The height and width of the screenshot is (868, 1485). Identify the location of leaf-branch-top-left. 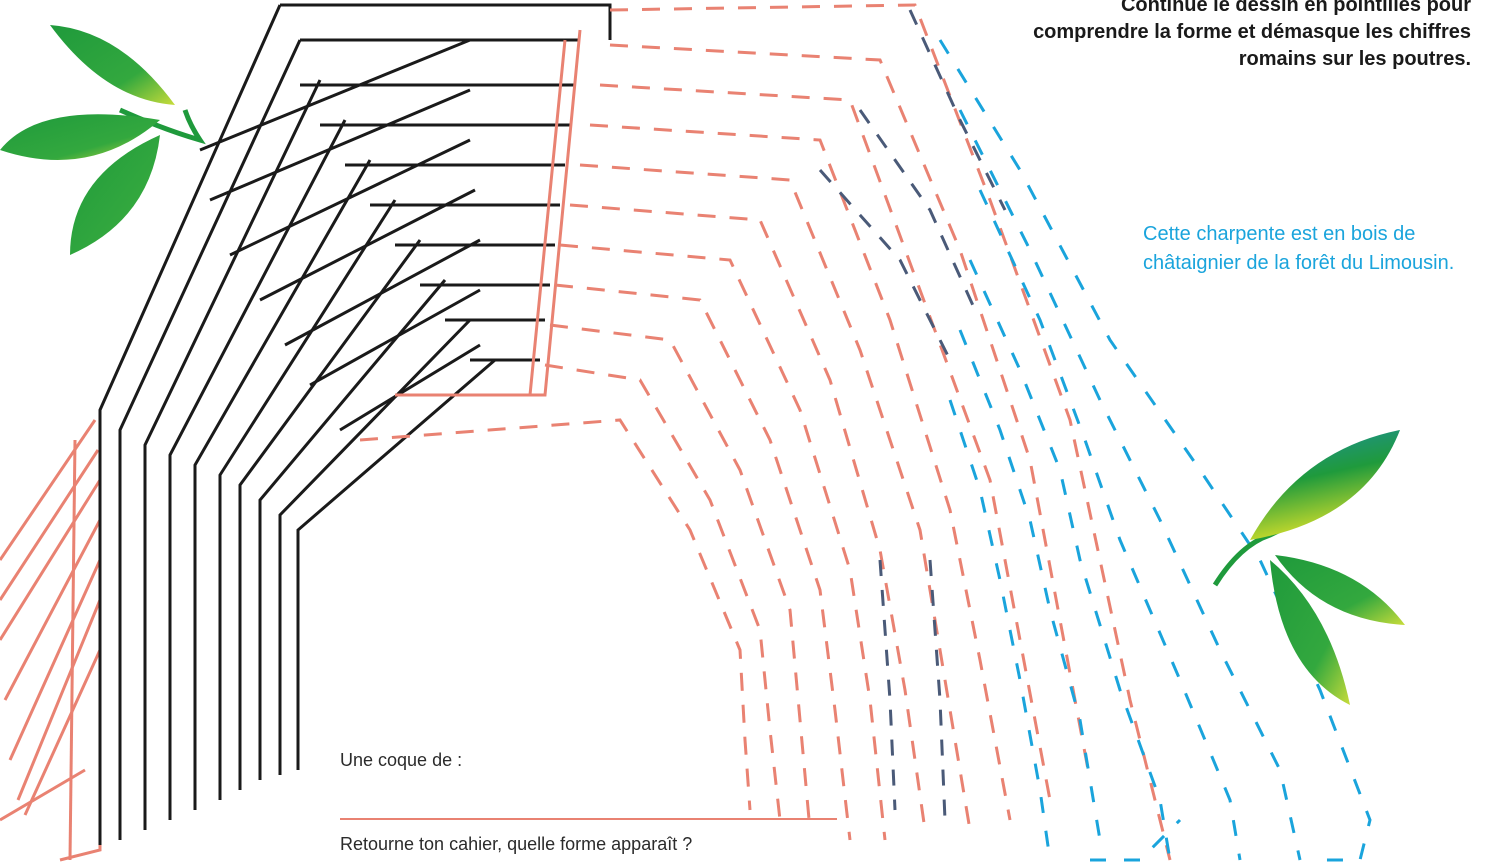
(103, 140).